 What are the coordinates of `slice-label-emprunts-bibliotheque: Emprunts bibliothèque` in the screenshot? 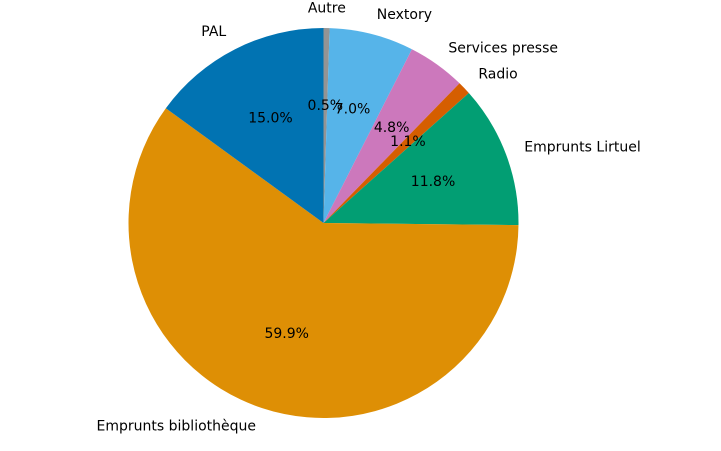 It's located at (176, 427).